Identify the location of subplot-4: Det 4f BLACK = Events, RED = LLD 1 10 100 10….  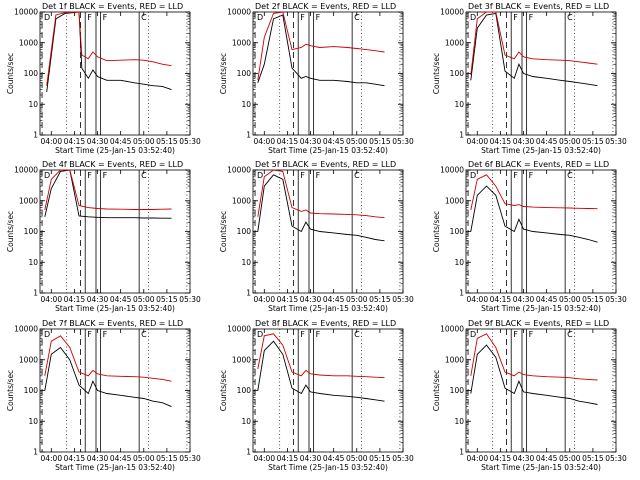
(103, 236).